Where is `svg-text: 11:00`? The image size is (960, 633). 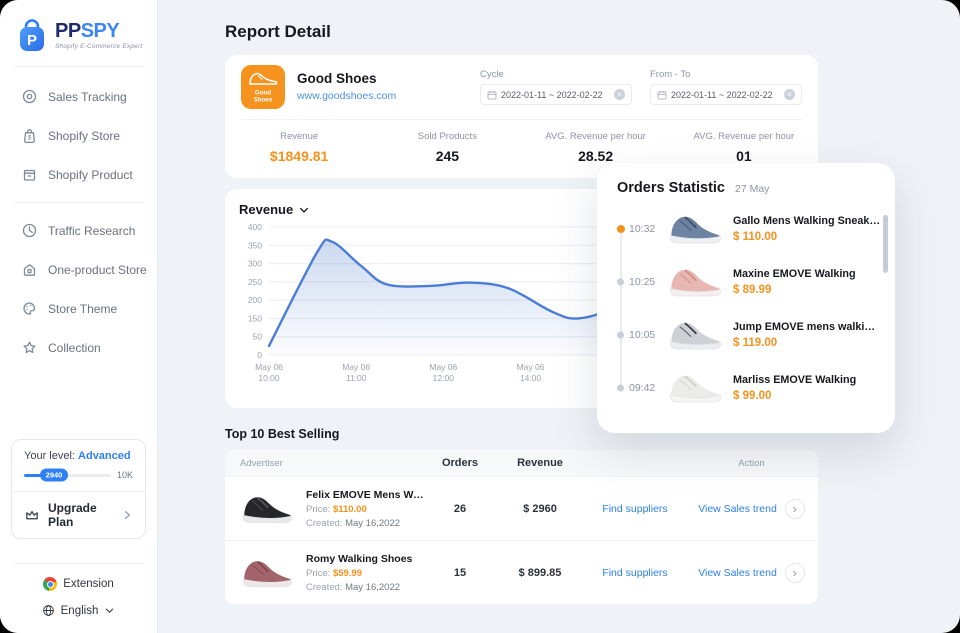
svg-text: 11:00 is located at coordinates (356, 378).